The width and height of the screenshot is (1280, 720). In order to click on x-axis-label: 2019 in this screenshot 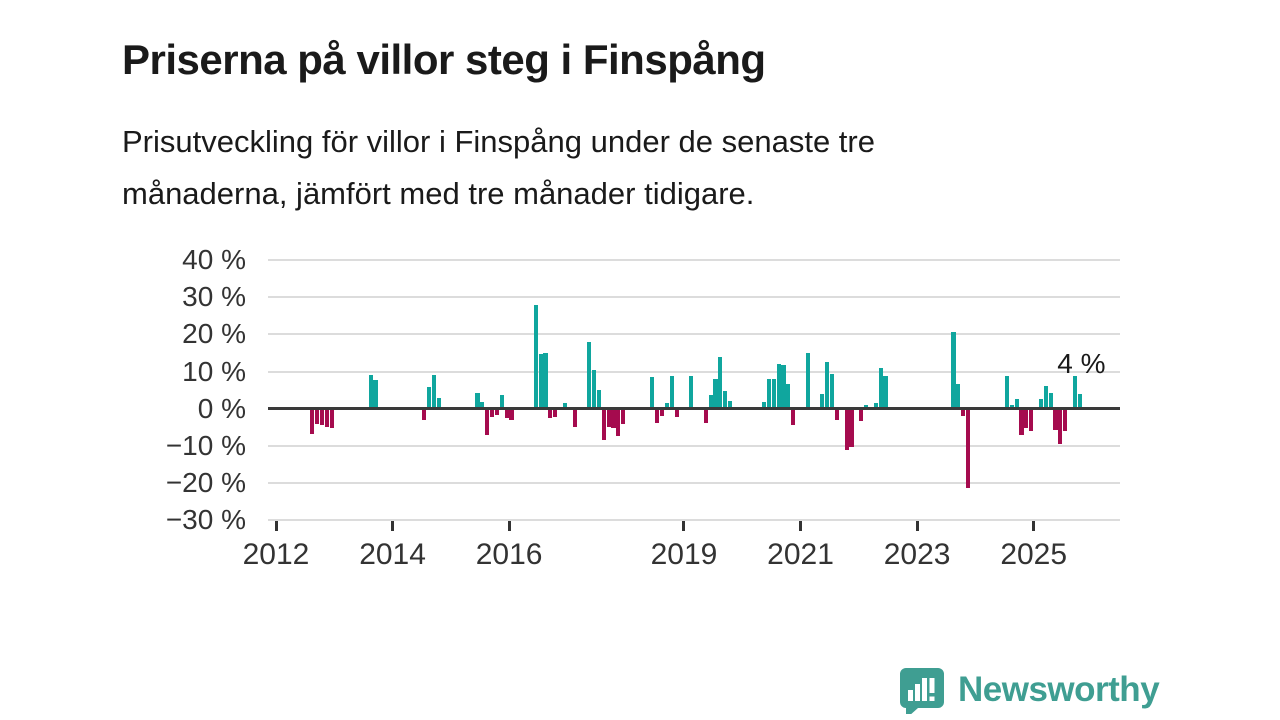, I will do `click(684, 554)`.